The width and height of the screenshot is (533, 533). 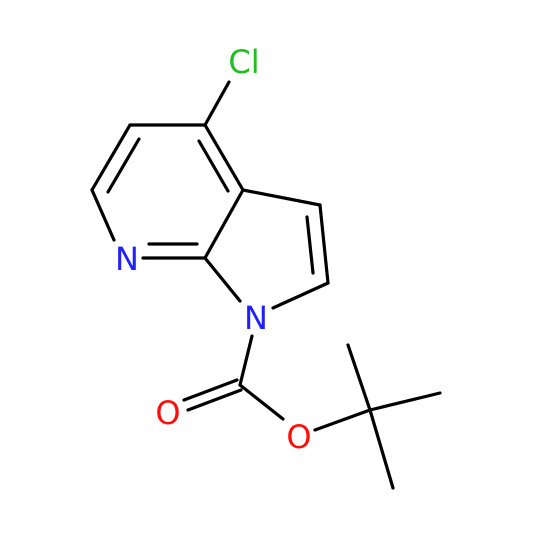 I want to click on atom-label: Cl, so click(x=243, y=62).